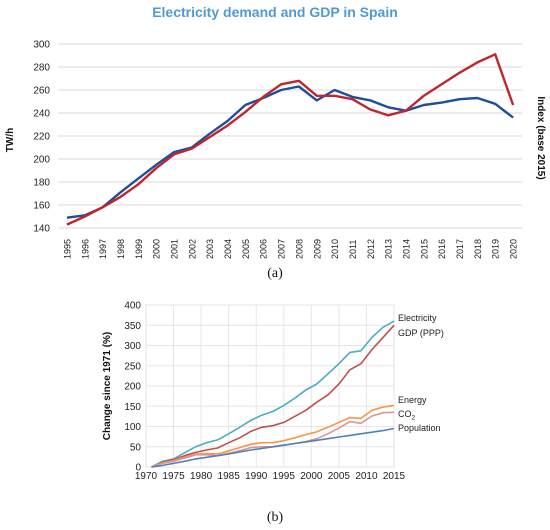 The image size is (550, 530). Describe the element at coordinates (41, 68) in the screenshot. I see `chart-a-y-tick-label: 280` at that location.